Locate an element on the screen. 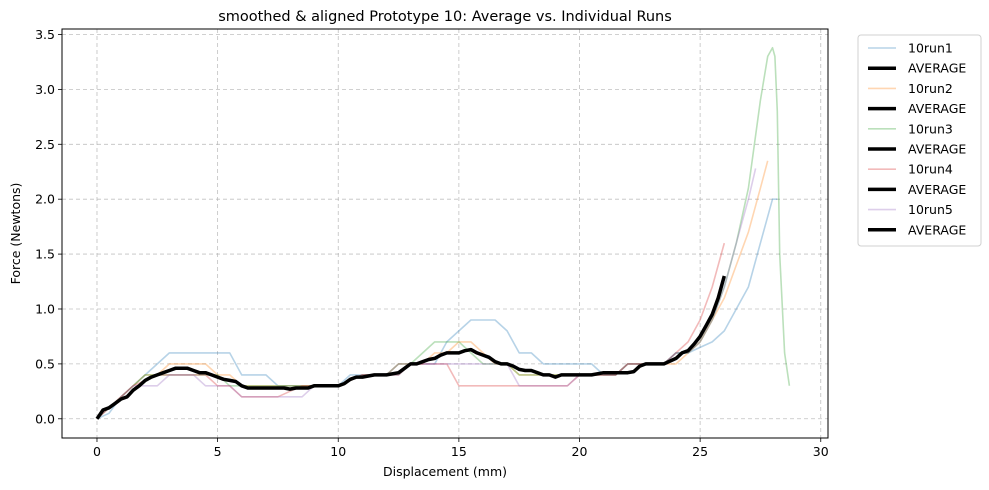  legend-label: 10run4 is located at coordinates (930, 169).